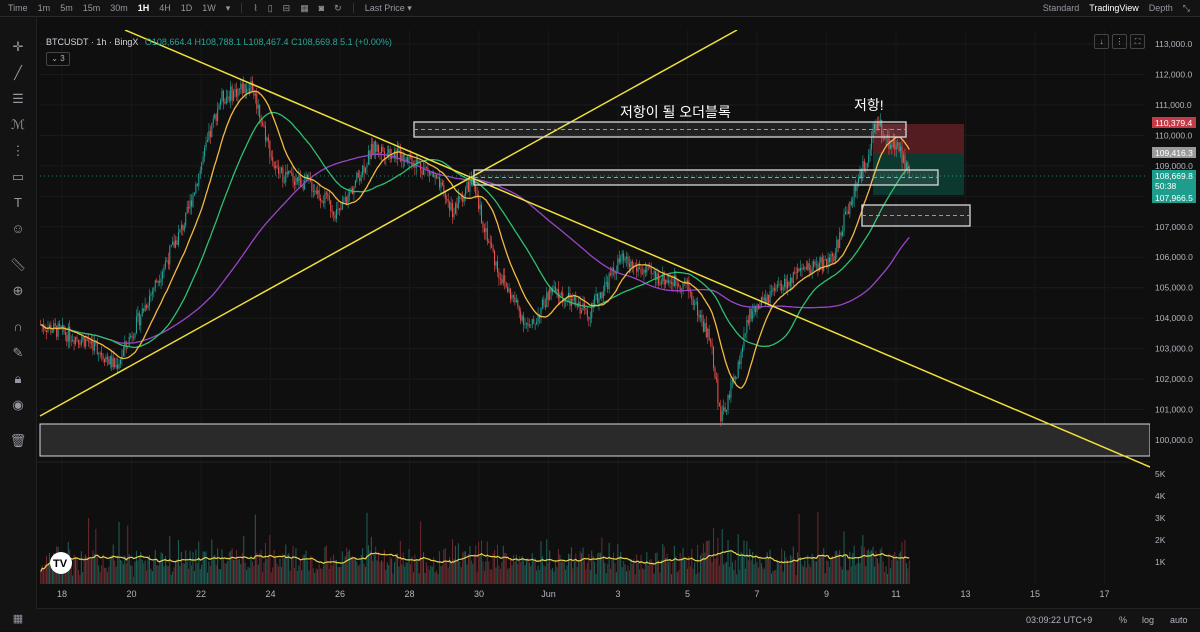  Describe the element at coordinates (18, 98) in the screenshot. I see `horizontal-lines-icon: ☰` at that location.